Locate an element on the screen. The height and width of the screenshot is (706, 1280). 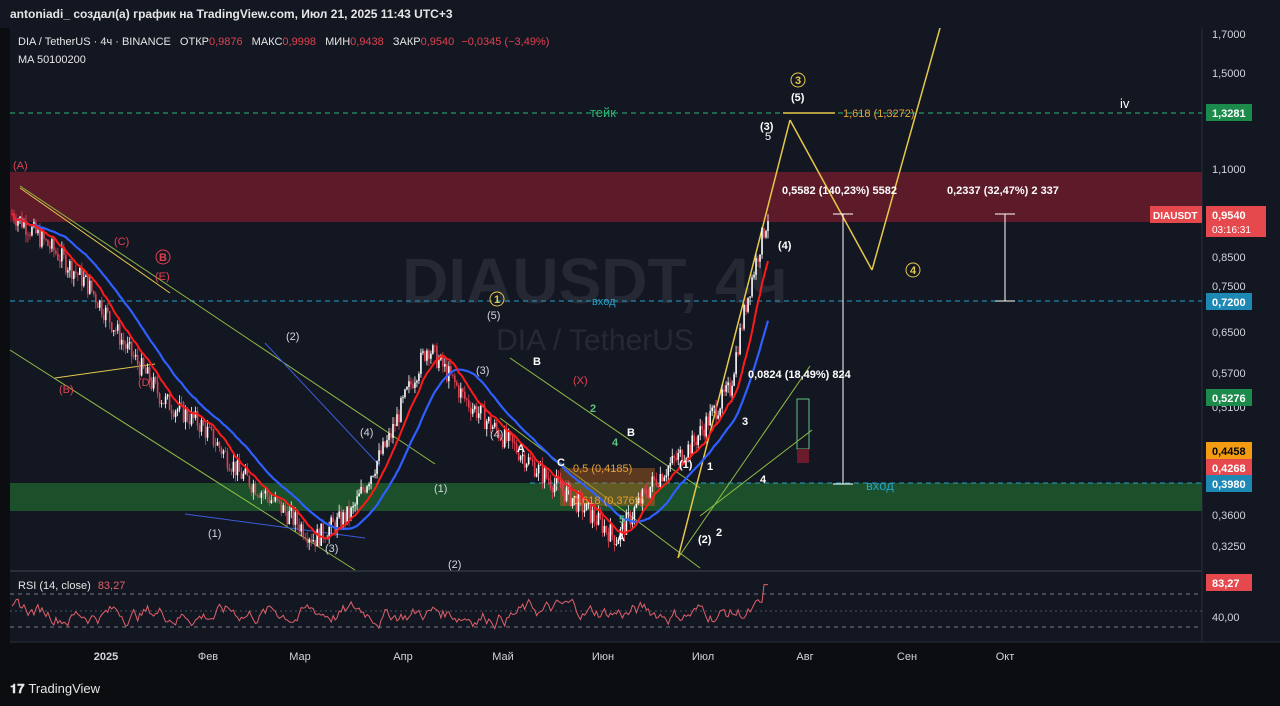
legend-h-label: МАКС is located at coordinates (267, 42).